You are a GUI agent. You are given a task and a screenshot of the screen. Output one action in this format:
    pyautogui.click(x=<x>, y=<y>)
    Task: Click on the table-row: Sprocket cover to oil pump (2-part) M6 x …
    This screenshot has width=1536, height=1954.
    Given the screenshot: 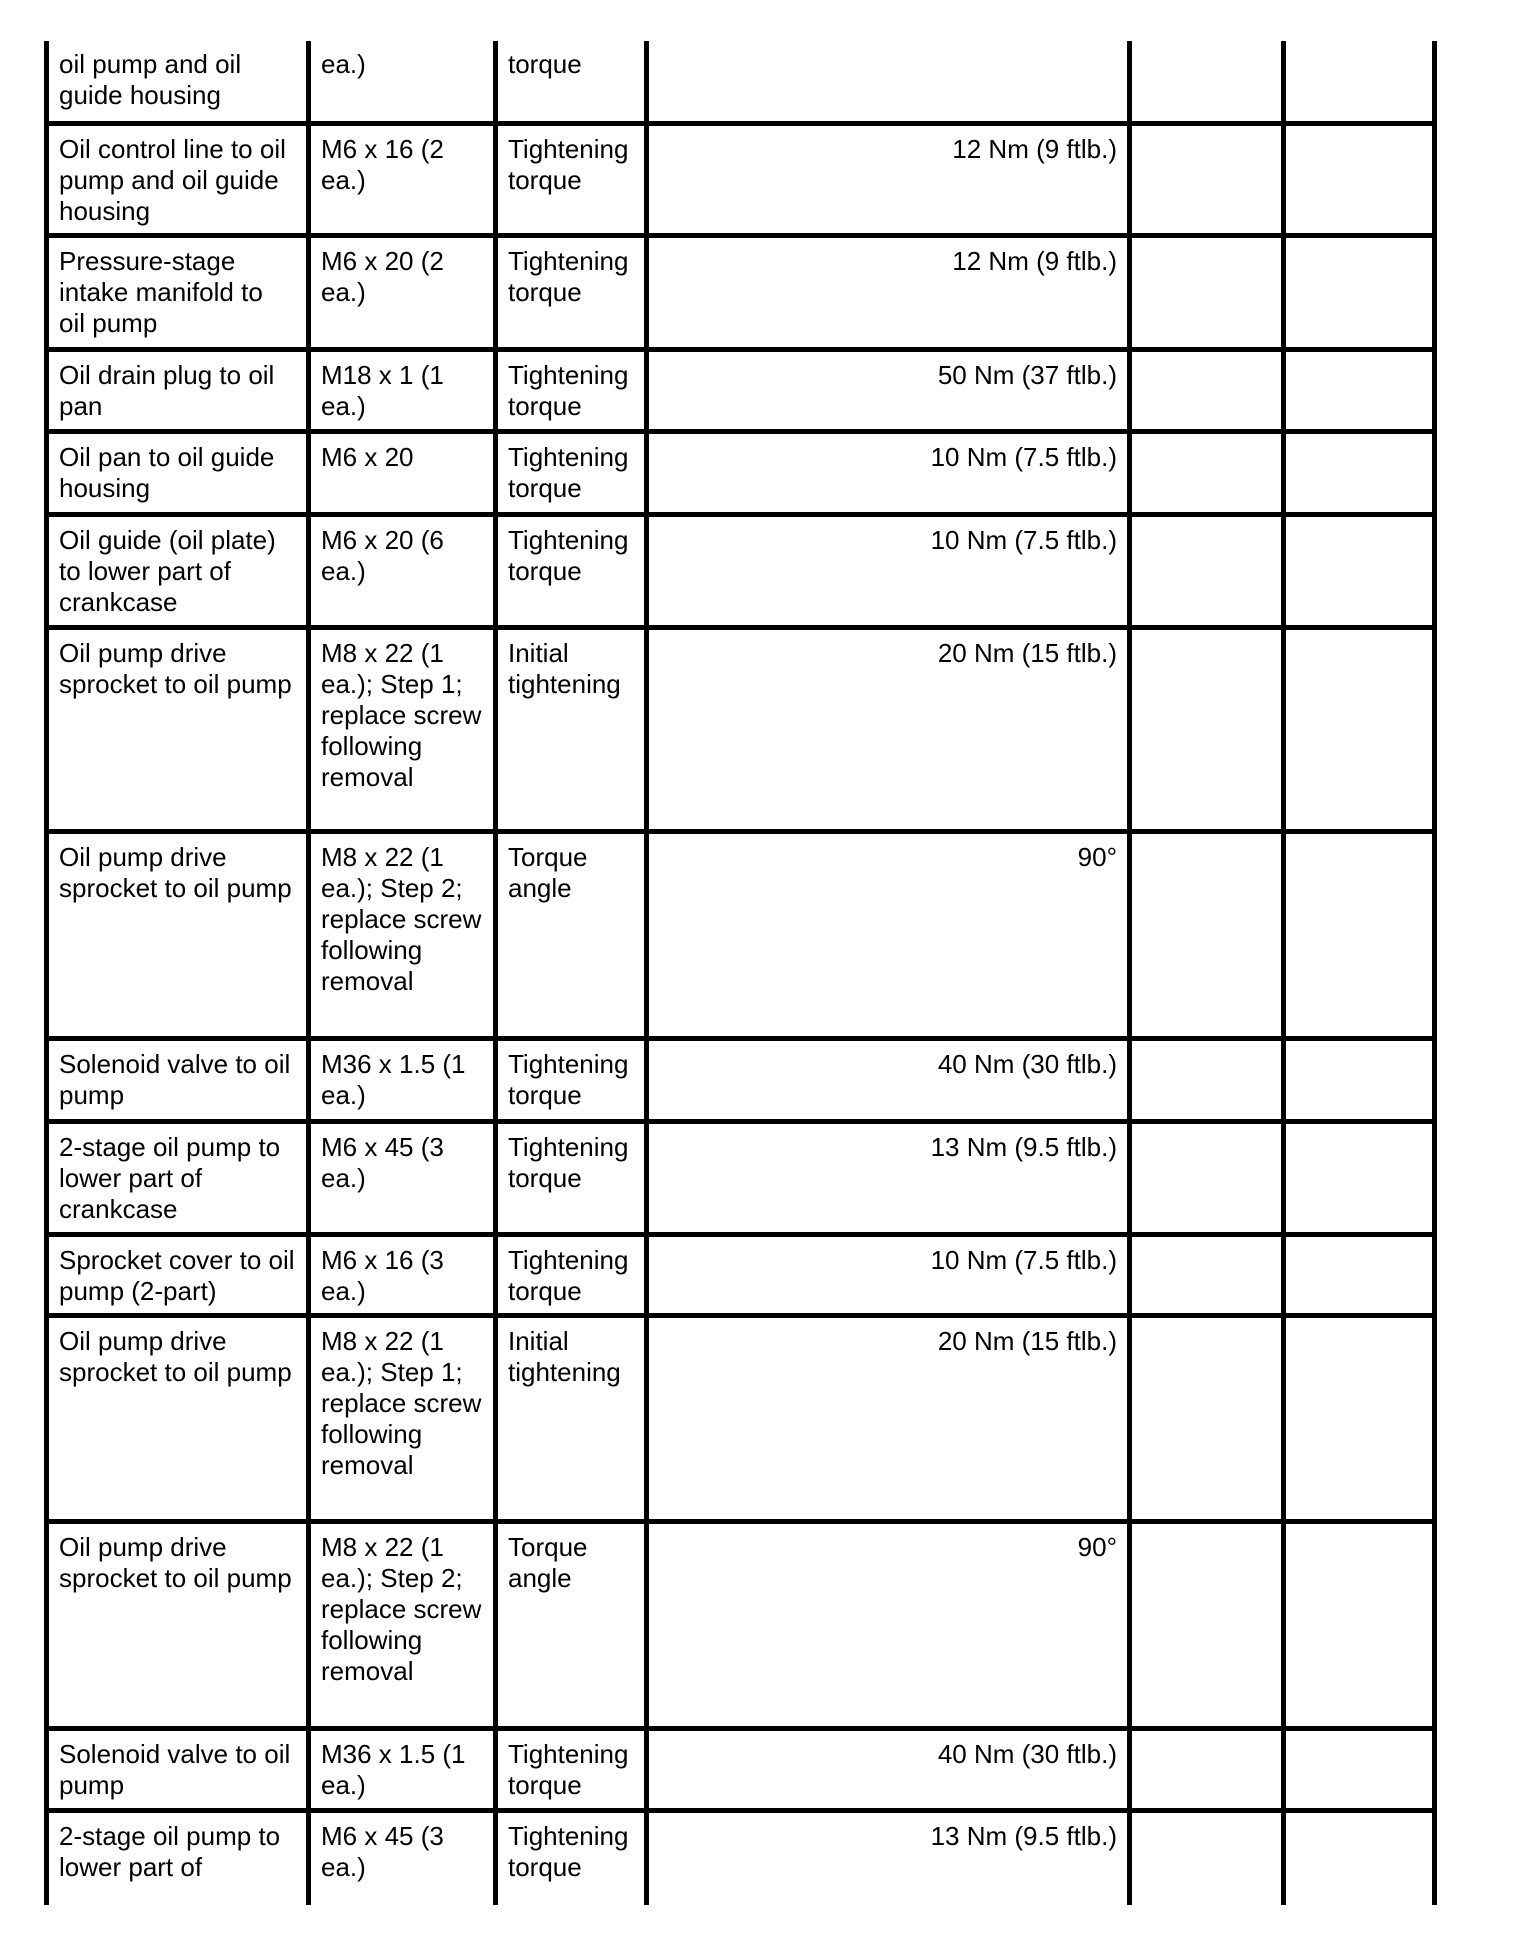 What is the action you would take?
    pyautogui.click(x=740, y=1274)
    